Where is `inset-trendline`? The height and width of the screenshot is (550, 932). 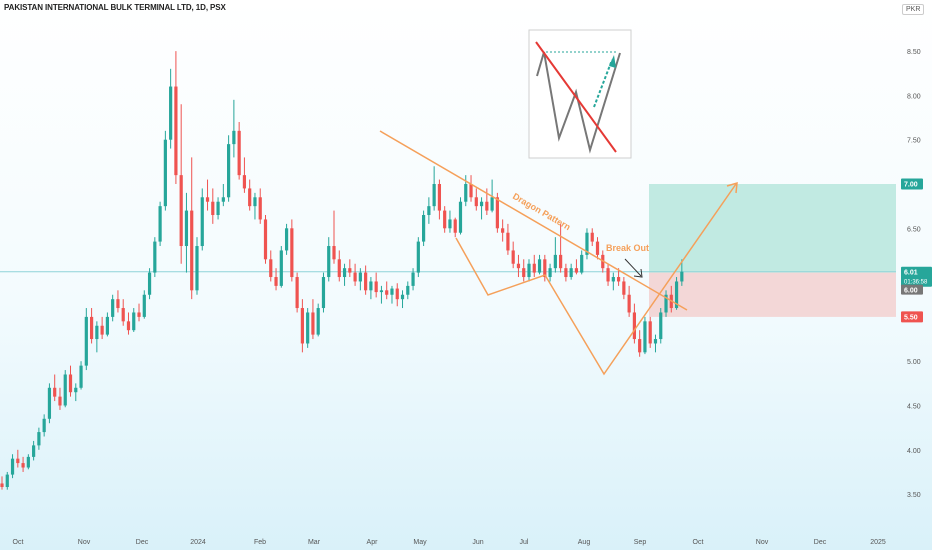 inset-trendline is located at coordinates (576, 97).